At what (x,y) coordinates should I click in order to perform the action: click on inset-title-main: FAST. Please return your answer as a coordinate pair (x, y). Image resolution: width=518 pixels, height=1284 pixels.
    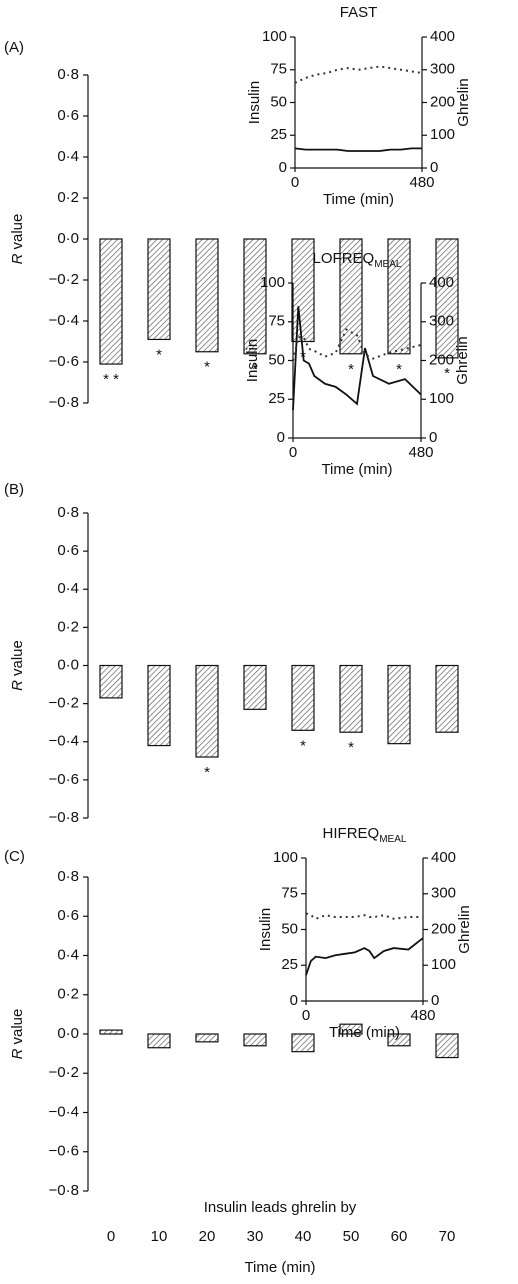
    Looking at the image, I should click on (359, 12).